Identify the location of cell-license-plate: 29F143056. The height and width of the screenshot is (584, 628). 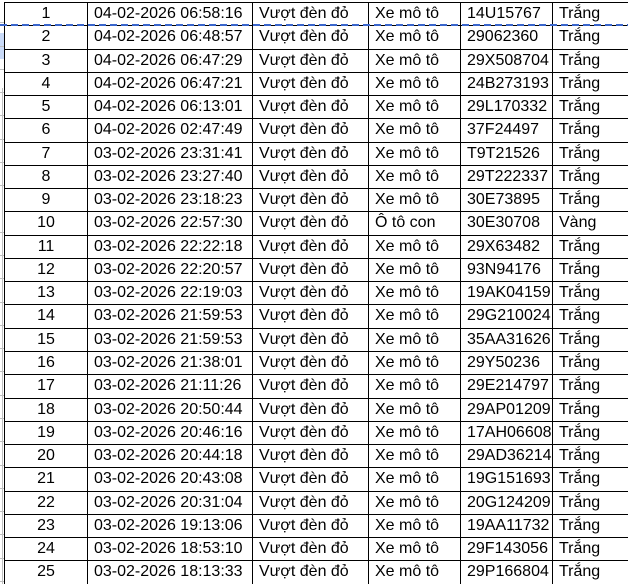
(507, 550).